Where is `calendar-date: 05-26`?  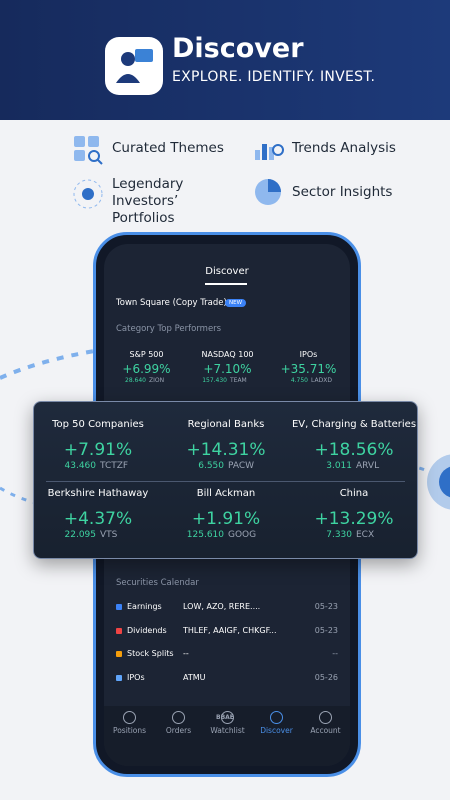 calendar-date: 05-26 is located at coordinates (326, 677).